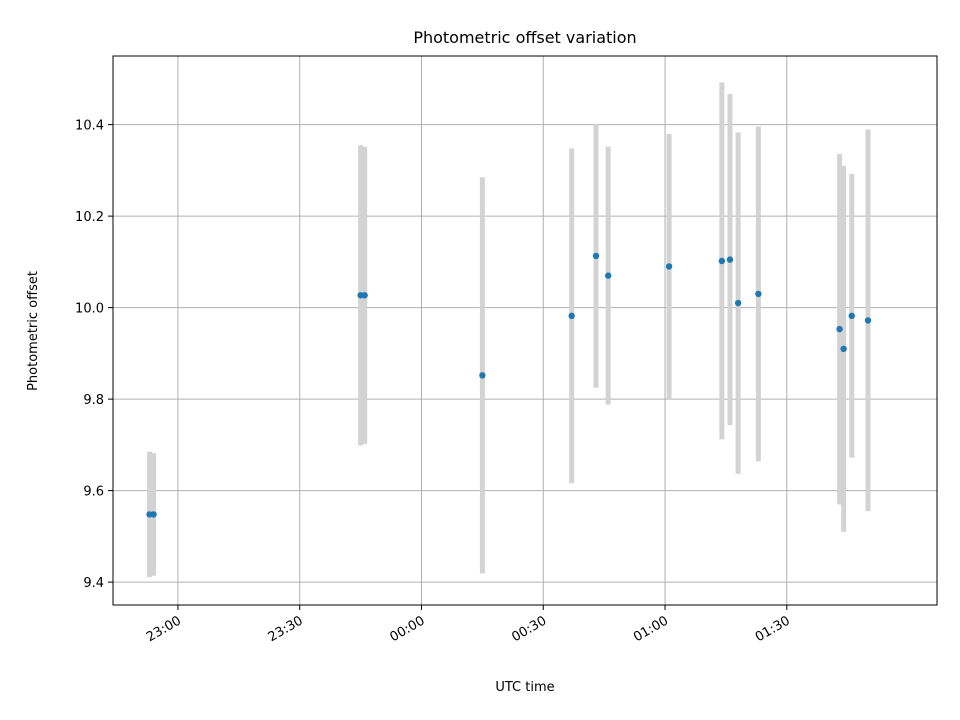 The image size is (960, 720). I want to click on y-tick-label: 9.6, so click(93, 492).